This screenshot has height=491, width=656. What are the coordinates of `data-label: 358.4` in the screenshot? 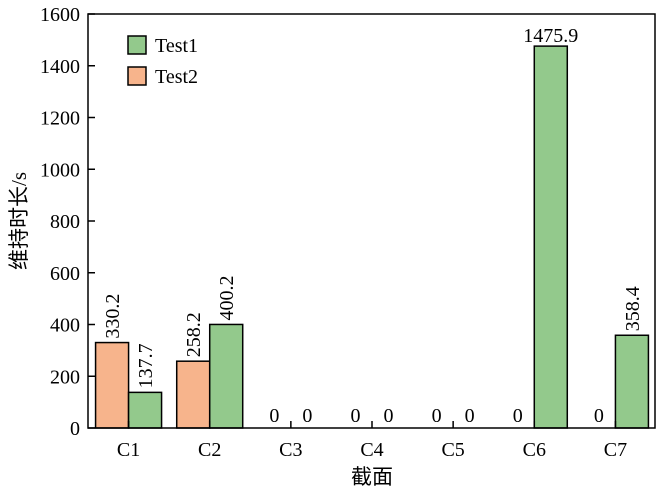 It's located at (633, 308).